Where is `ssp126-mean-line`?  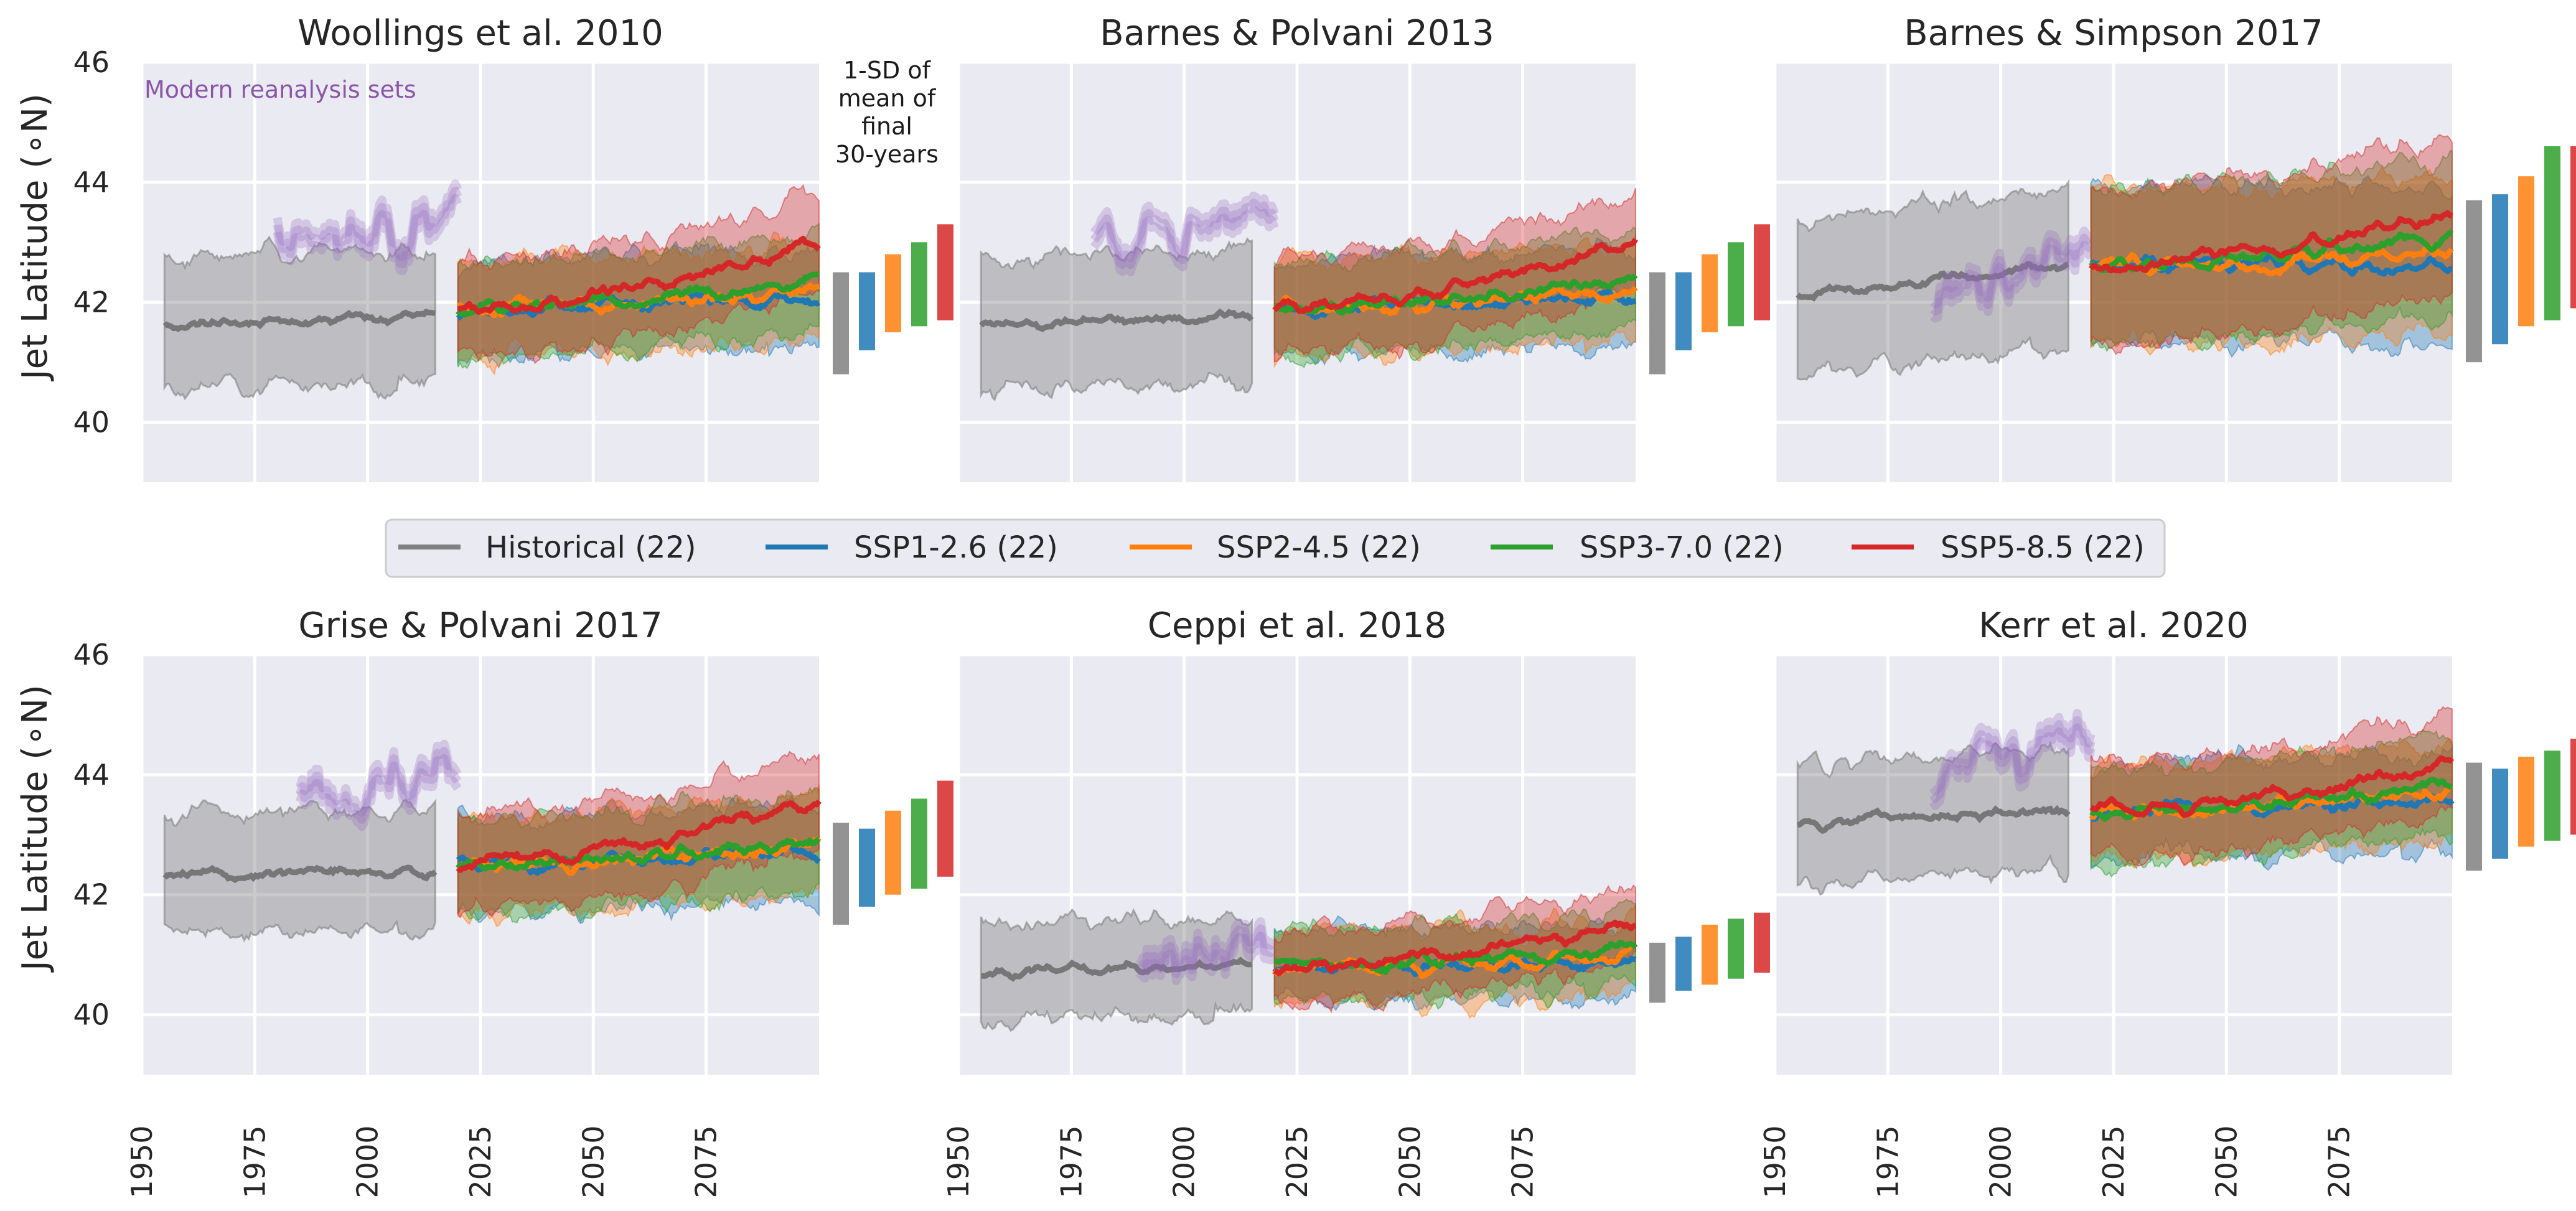
ssp126-mean-line is located at coordinates (2271, 265).